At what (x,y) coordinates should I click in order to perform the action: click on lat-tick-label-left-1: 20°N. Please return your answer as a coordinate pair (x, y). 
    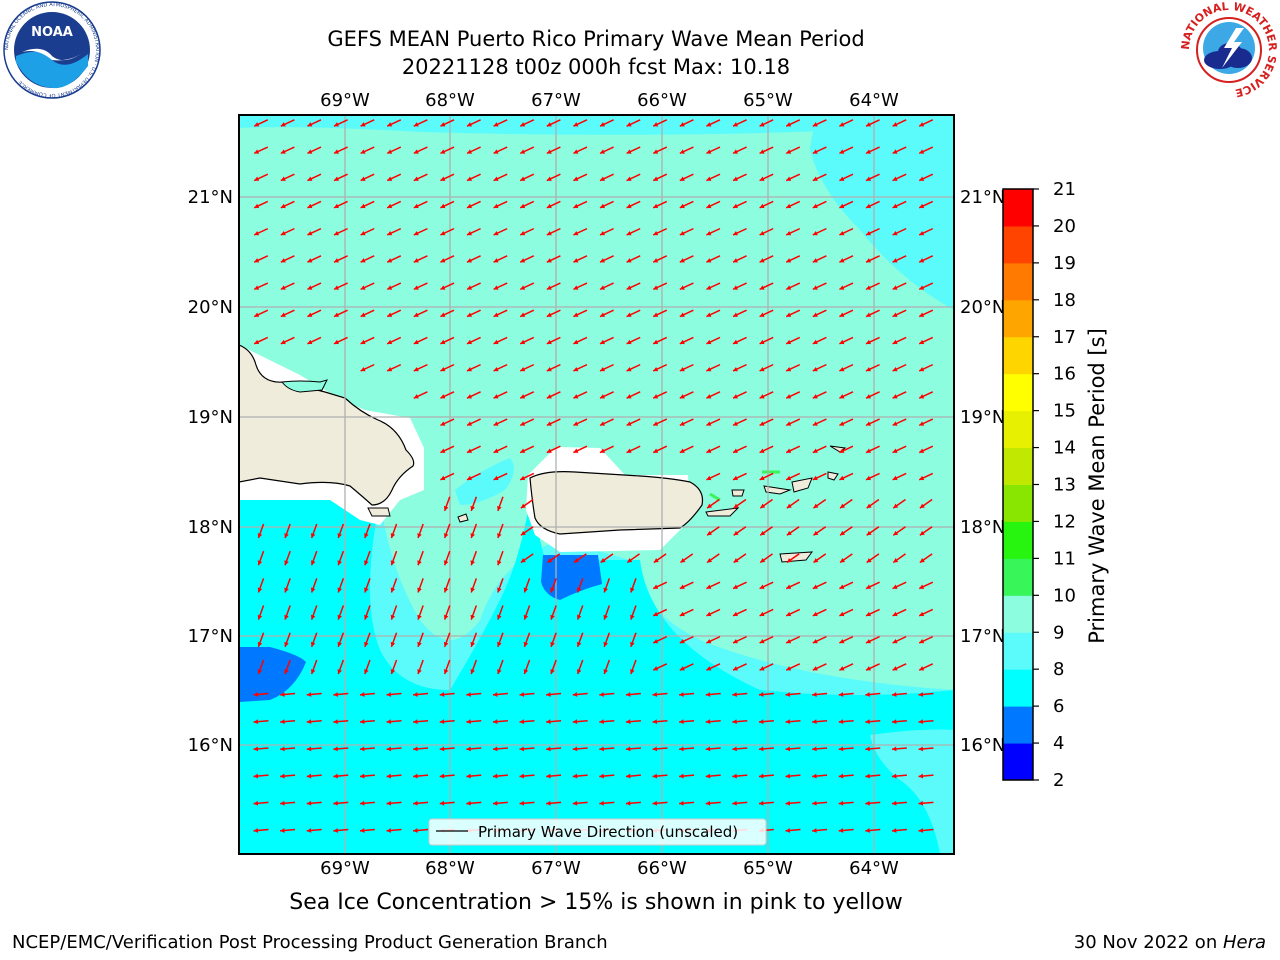
    Looking at the image, I should click on (210, 307).